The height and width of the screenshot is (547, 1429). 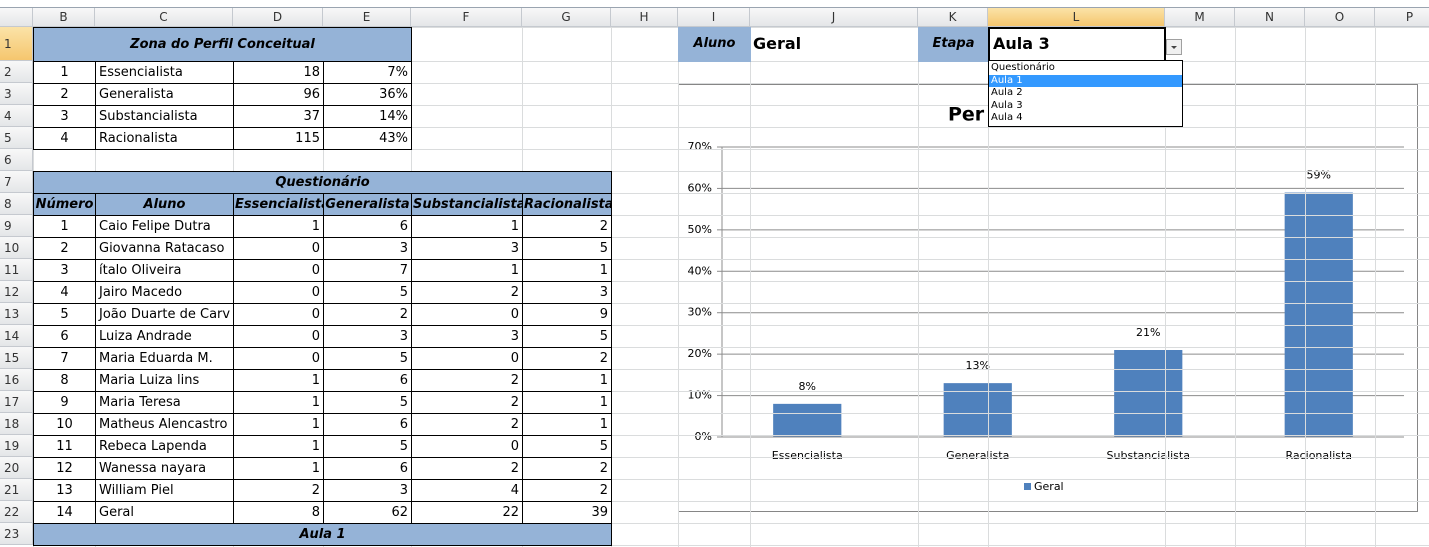 What do you see at coordinates (1340, 17) in the screenshot?
I see `column-header: O` at bounding box center [1340, 17].